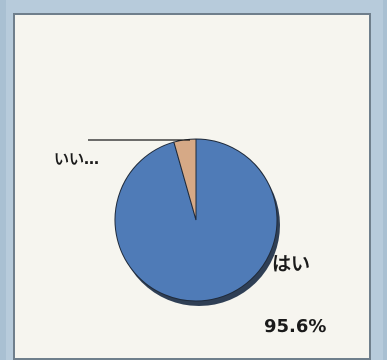  What do you see at coordinates (291, 264) in the screenshot?
I see `slice-label-yes: はい` at bounding box center [291, 264].